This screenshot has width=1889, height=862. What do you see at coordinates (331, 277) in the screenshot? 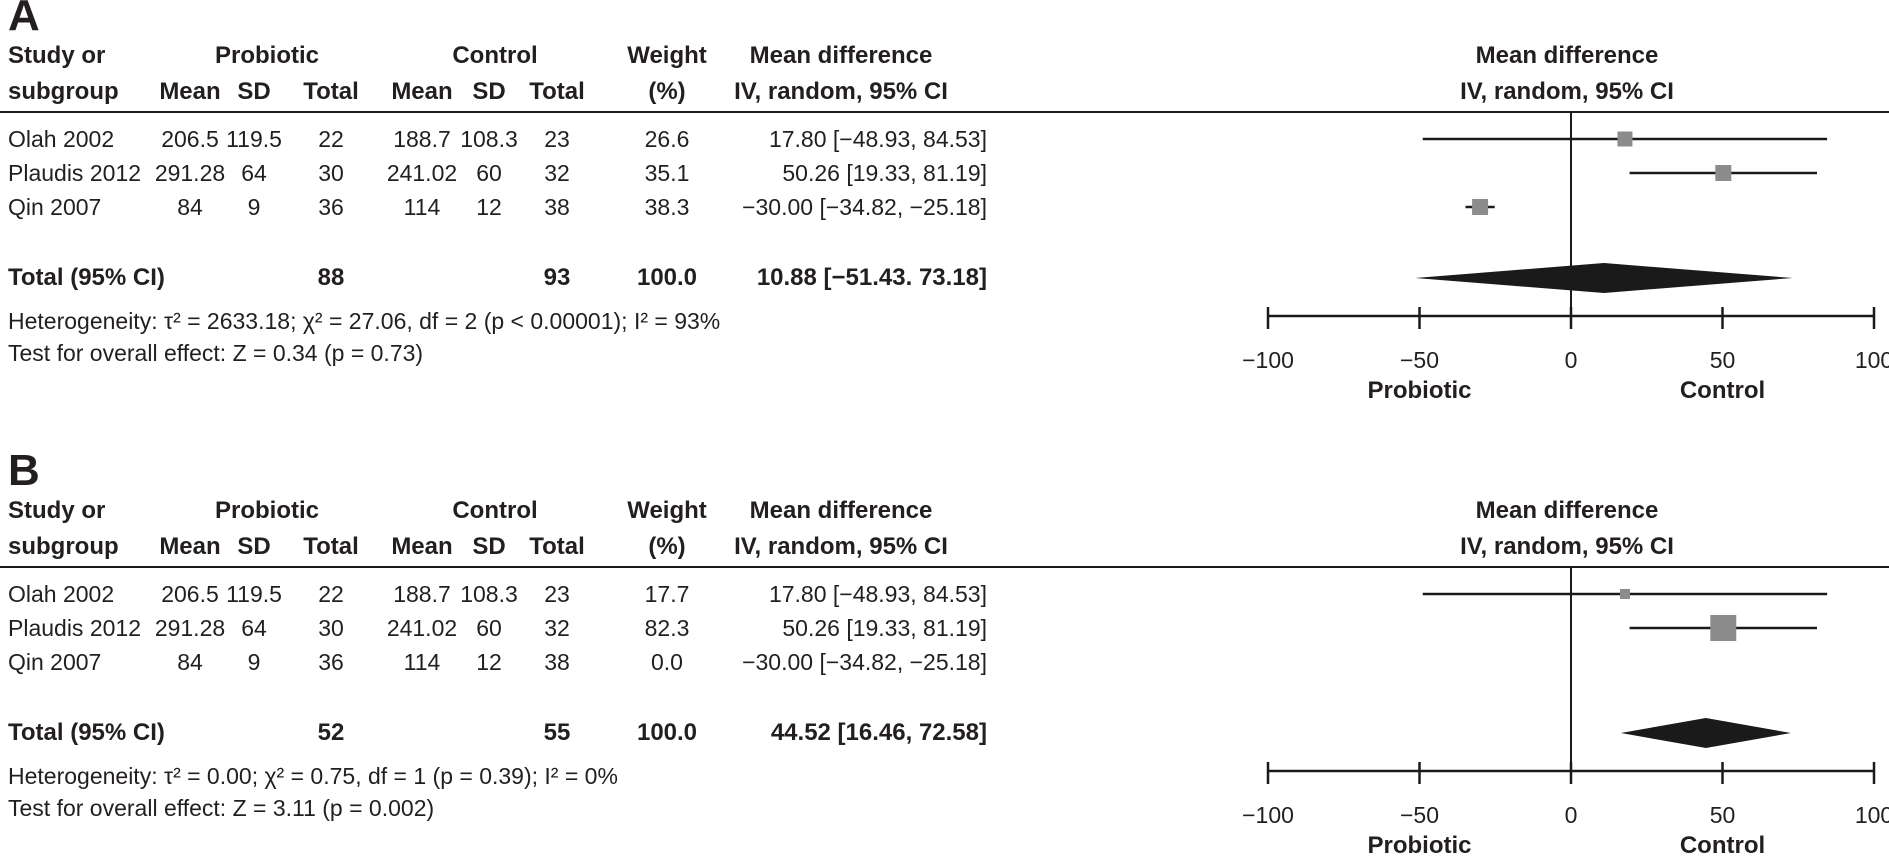
I see `probiotic-total-sum: 88` at bounding box center [331, 277].